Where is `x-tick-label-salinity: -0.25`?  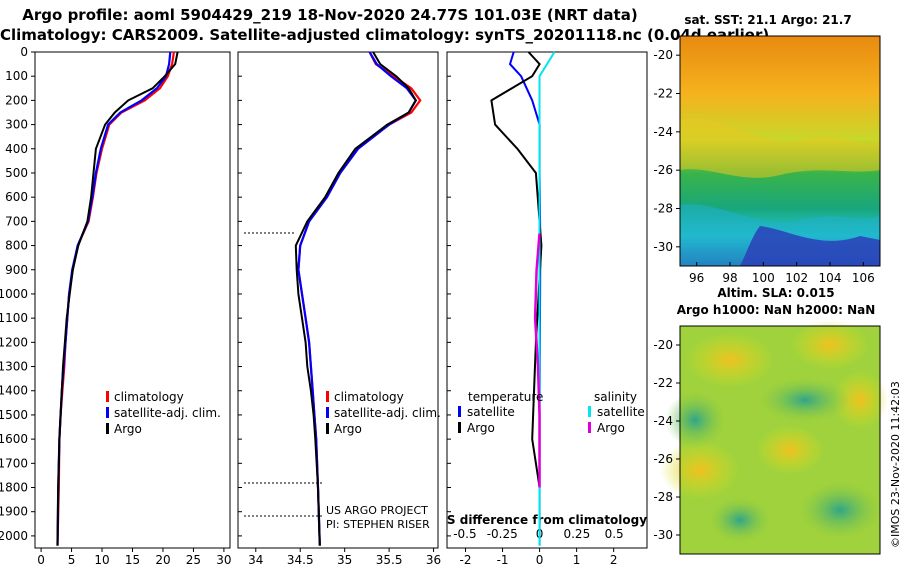
x-tick-label-salinity: -0.25 is located at coordinates (502, 534).